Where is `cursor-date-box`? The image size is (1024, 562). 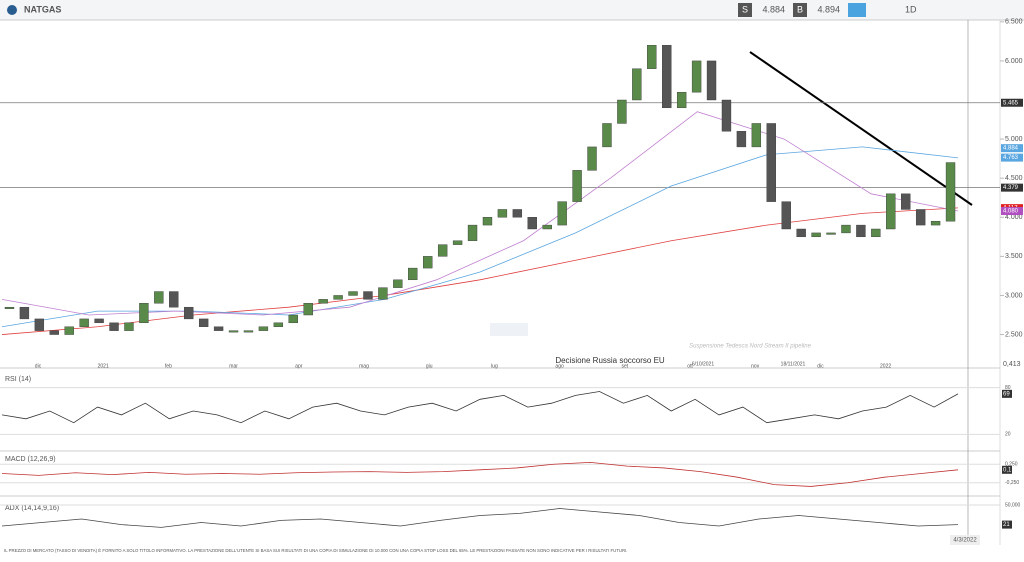 cursor-date-box is located at coordinates (965, 540).